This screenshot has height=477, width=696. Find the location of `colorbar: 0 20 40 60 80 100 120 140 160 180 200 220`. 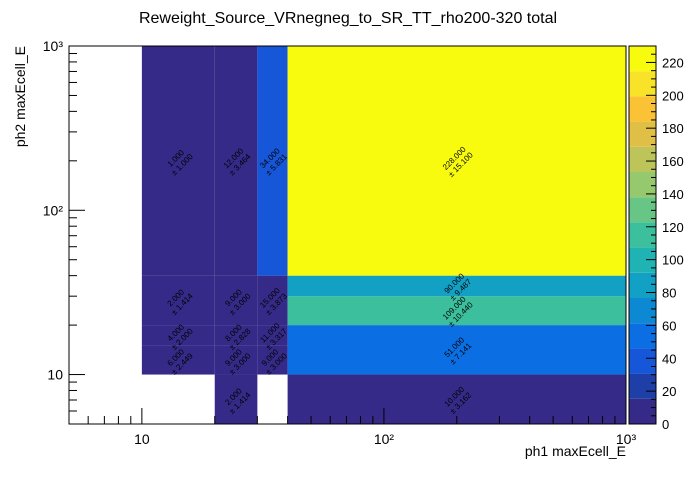

colorbar: 0 20 40 60 80 100 120 140 160 180 200 220 is located at coordinates (656, 238).